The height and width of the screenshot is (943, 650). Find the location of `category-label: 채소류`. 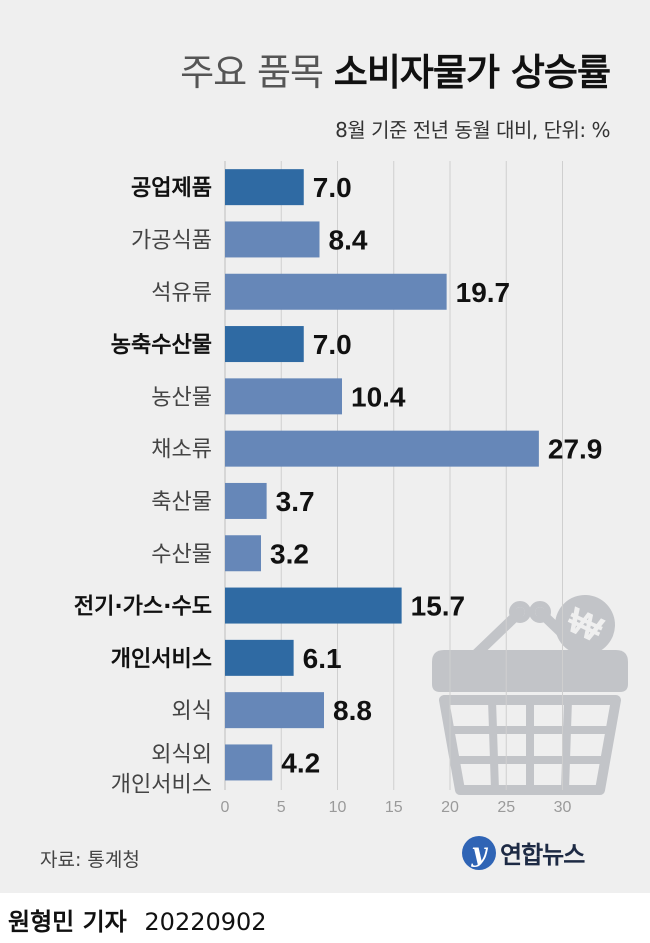

category-label: 채소류 is located at coordinates (181, 450).